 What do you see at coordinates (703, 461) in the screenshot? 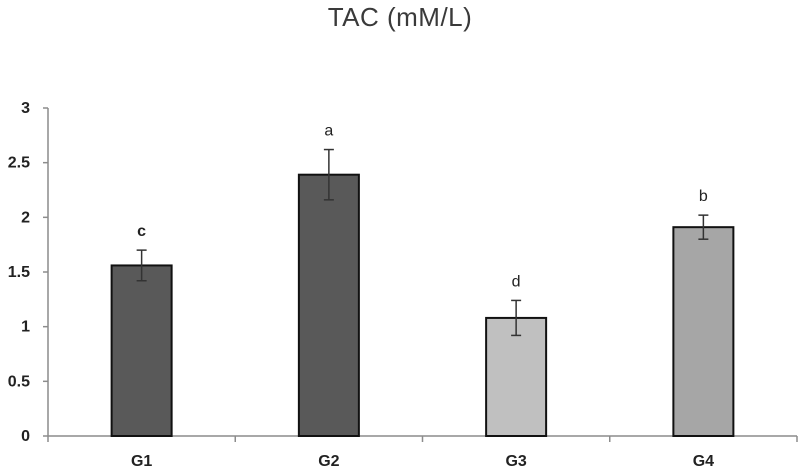
I see `category-label: G4` at bounding box center [703, 461].